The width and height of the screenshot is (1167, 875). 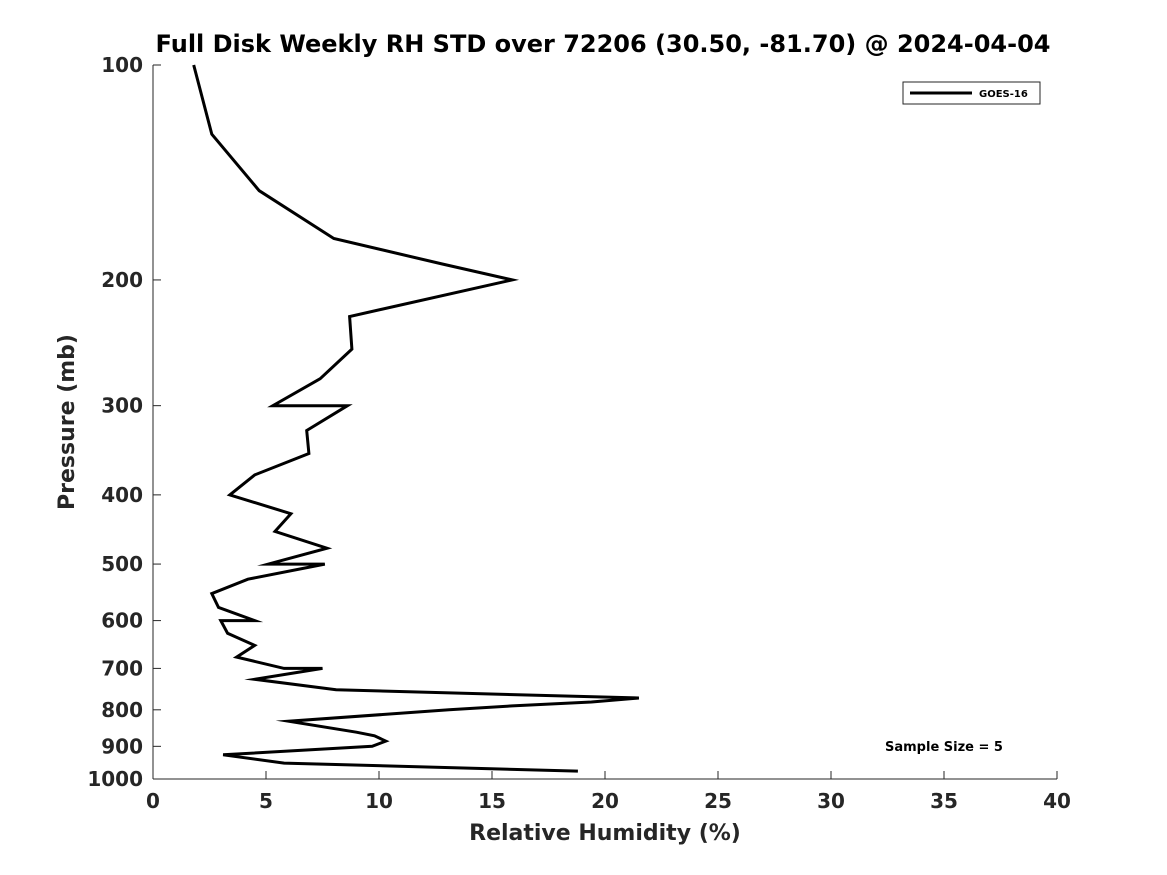 I want to click on y-tick-label: 100, so click(x=122, y=65).